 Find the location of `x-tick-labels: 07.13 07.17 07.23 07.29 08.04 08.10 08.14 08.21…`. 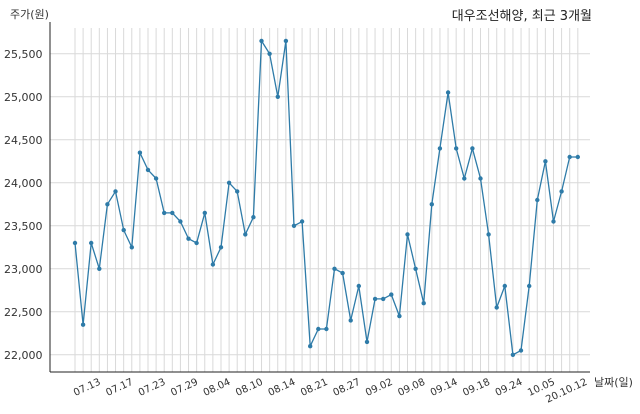

x-tick-labels: 07.13 07.17 07.23 07.29 08.04 08.10 08.14 08.21… is located at coordinates (330, 391).